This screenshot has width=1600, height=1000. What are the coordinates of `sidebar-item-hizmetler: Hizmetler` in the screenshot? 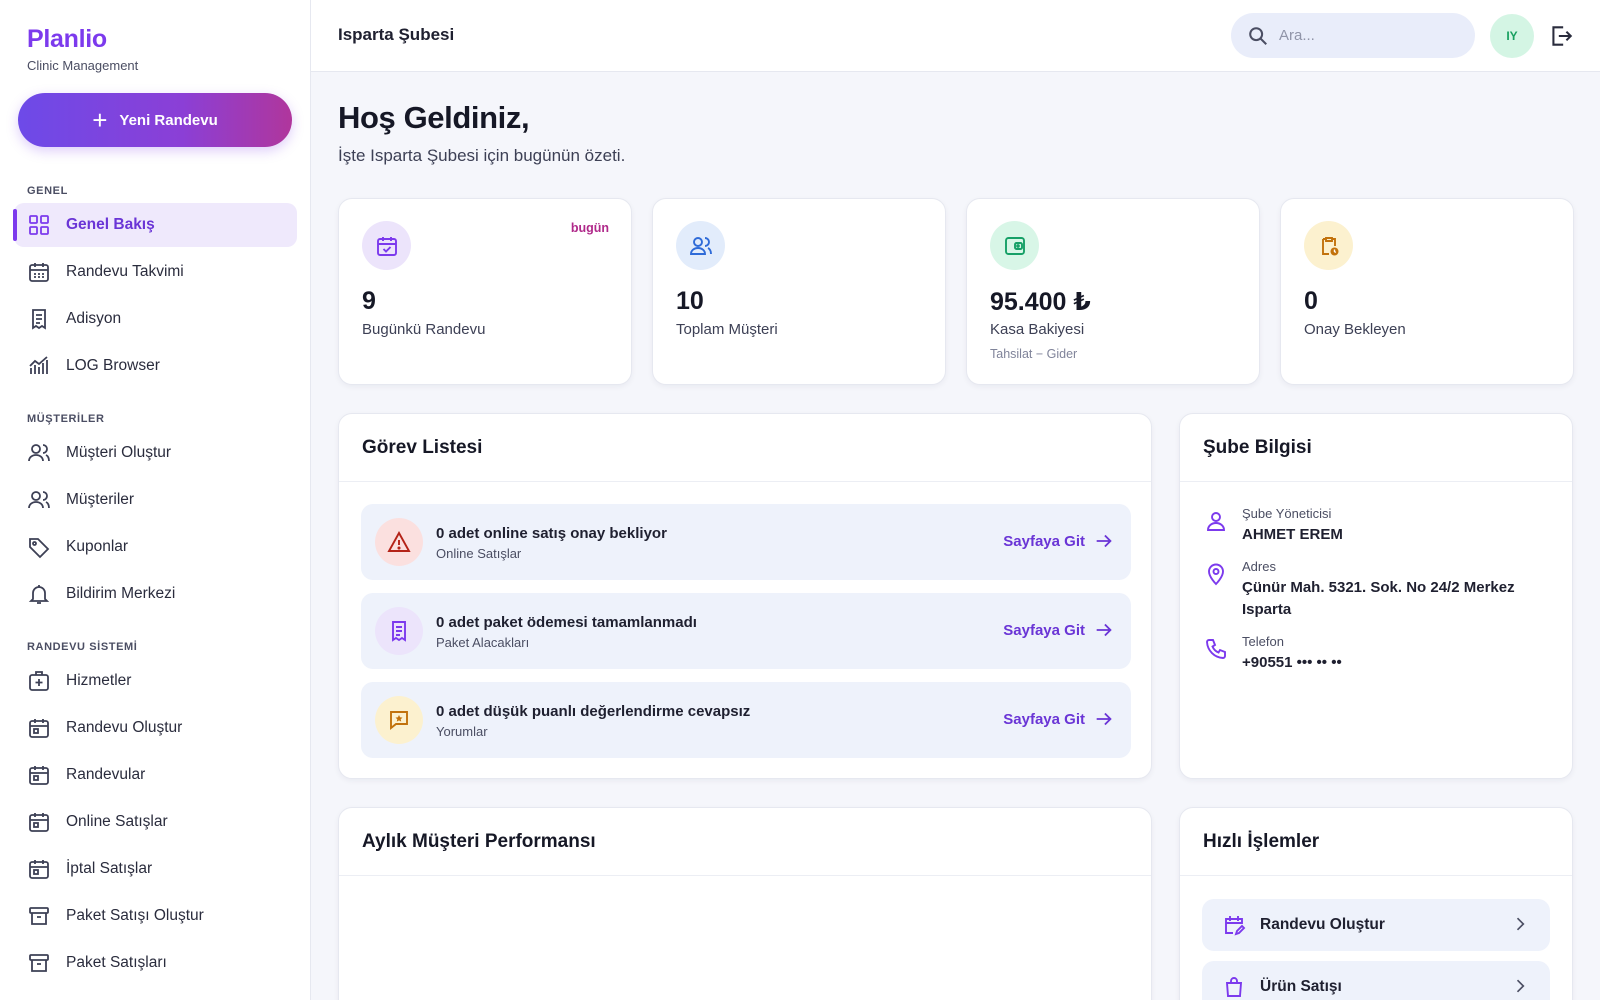 It's located at (155, 681).